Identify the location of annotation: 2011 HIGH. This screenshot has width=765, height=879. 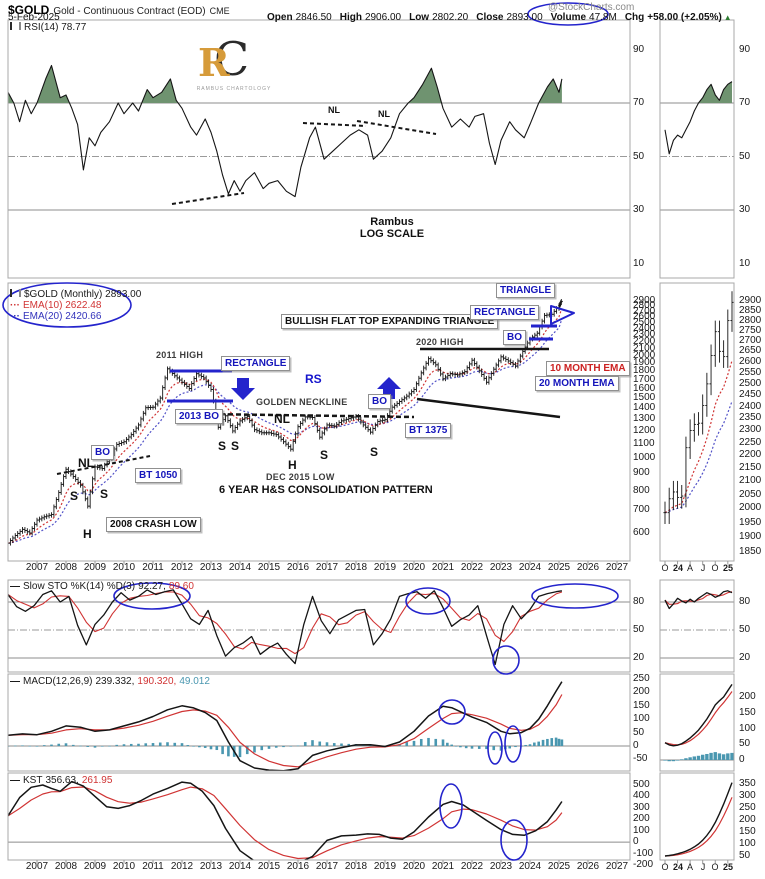
(180, 355).